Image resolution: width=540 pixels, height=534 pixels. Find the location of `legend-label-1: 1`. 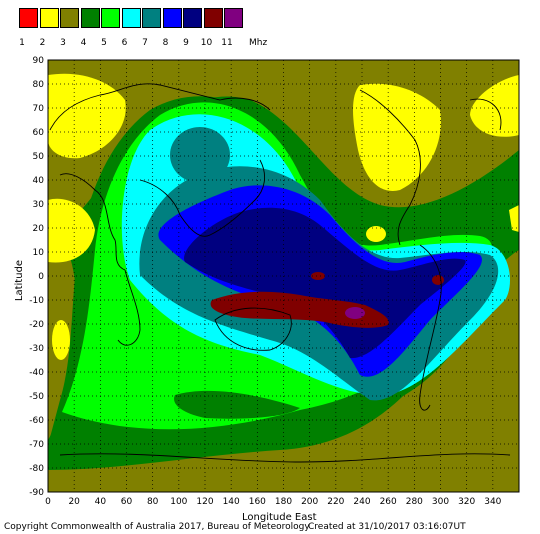

legend-label-1: 1 is located at coordinates (22, 43).